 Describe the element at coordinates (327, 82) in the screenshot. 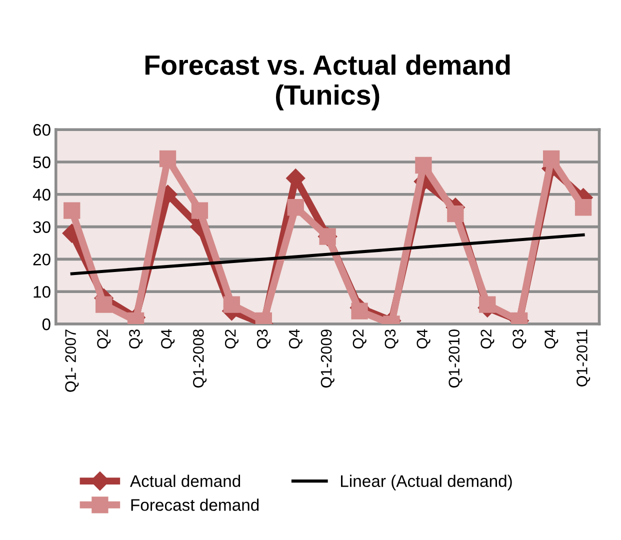

I see `chart-title: Forecast vs. Actual demand (Tunics)` at that location.